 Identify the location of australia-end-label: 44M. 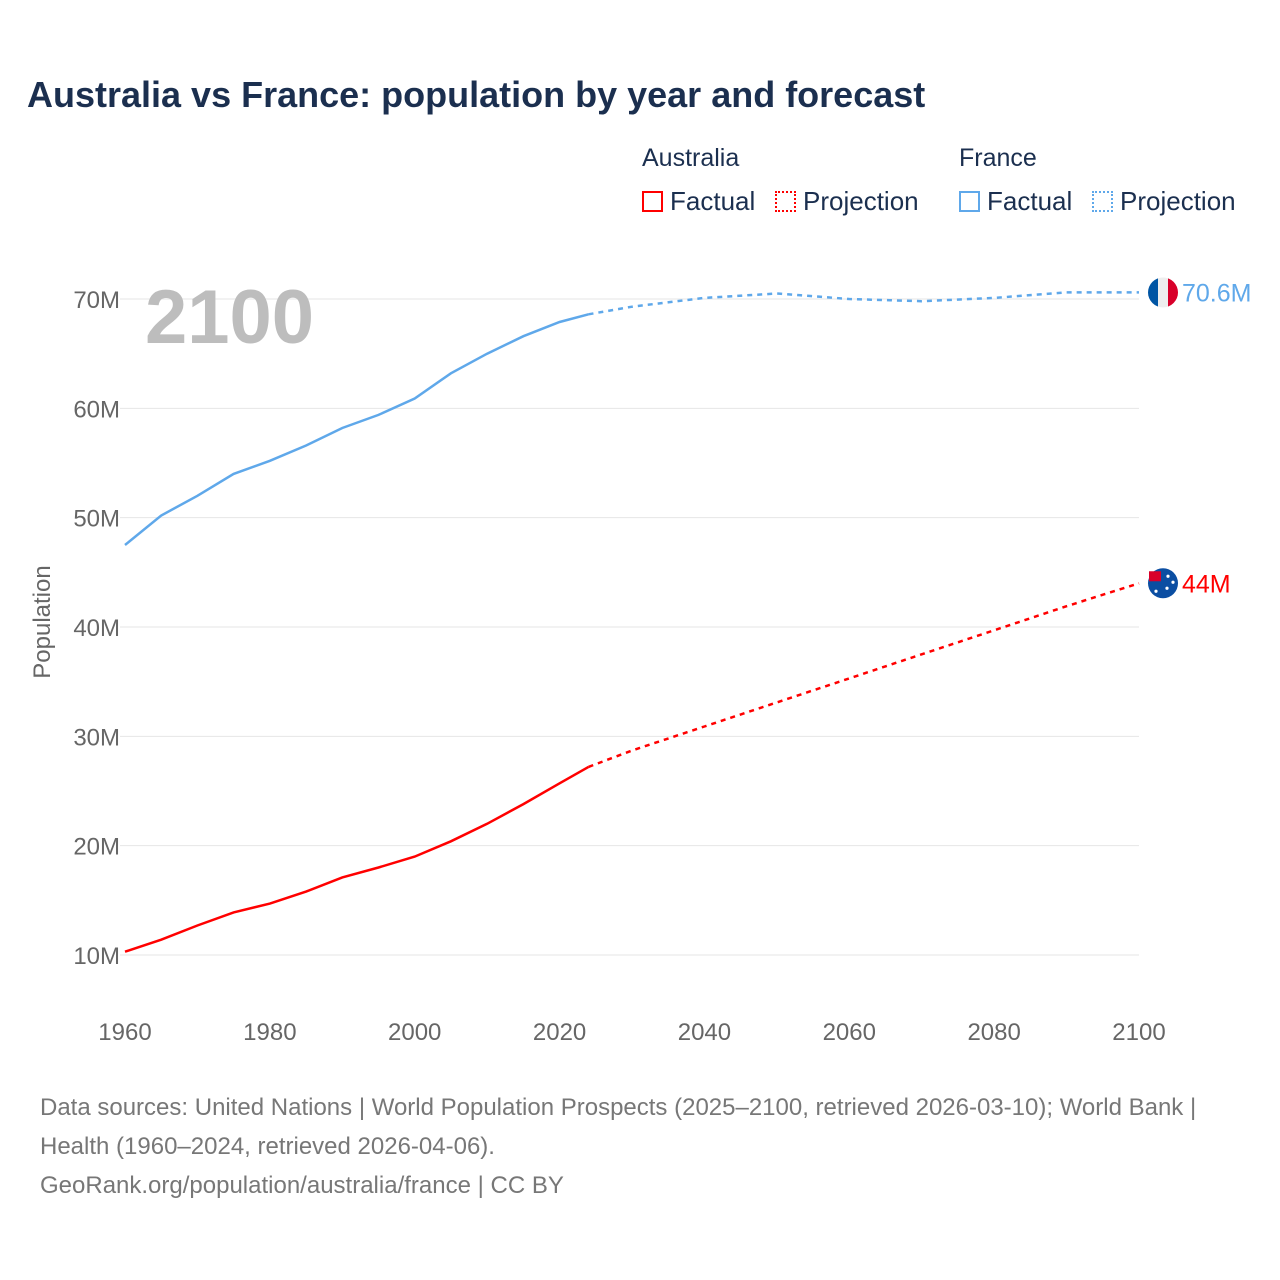
(1206, 584).